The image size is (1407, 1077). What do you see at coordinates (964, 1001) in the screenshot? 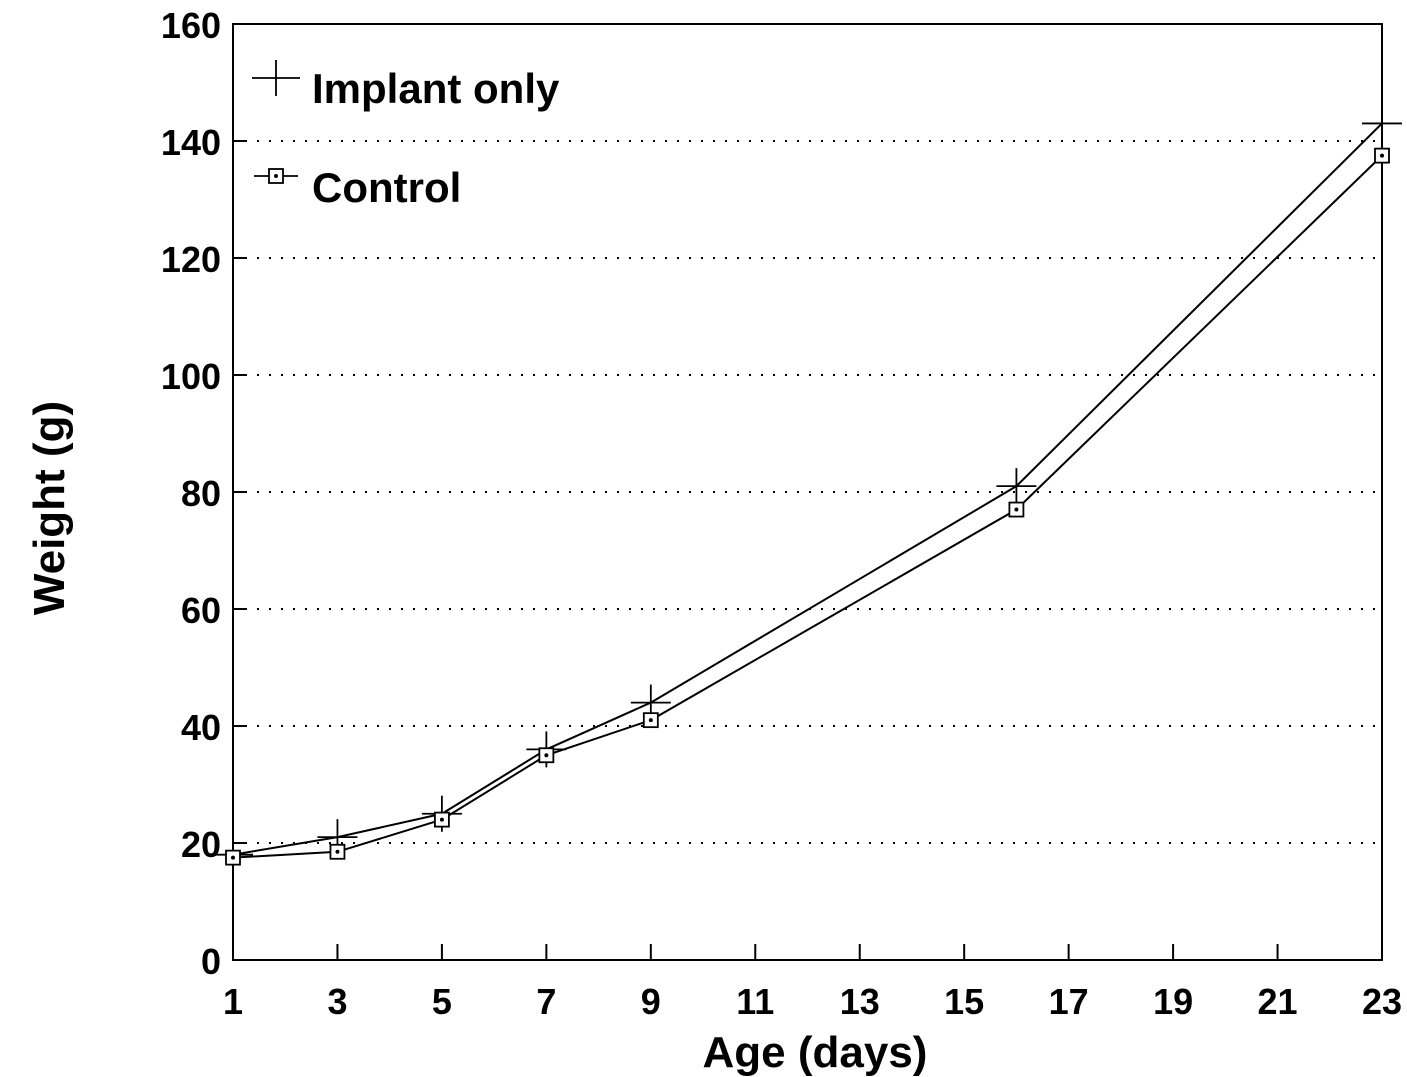
I see `x-tick-label-15: 15` at bounding box center [964, 1001].